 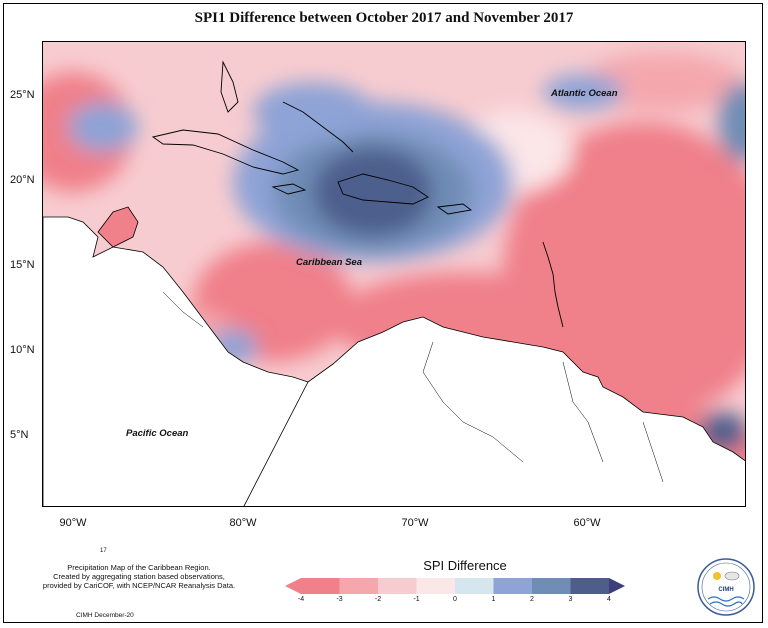 I want to click on label-caribbean-sea: Caribbean Sea, so click(x=329, y=262).